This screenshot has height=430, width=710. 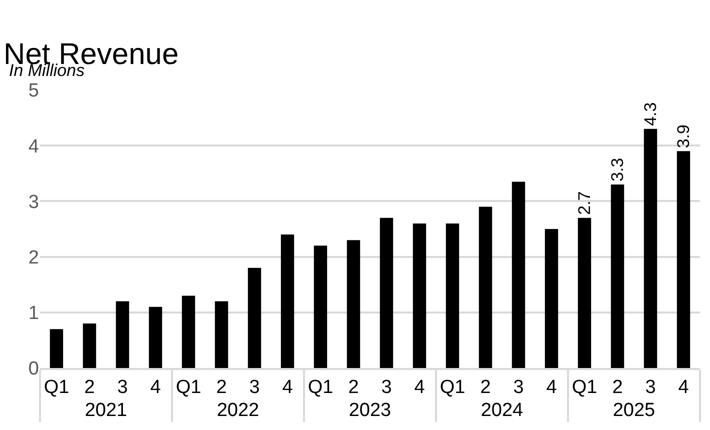 I want to click on text: 2024, so click(x=502, y=410).